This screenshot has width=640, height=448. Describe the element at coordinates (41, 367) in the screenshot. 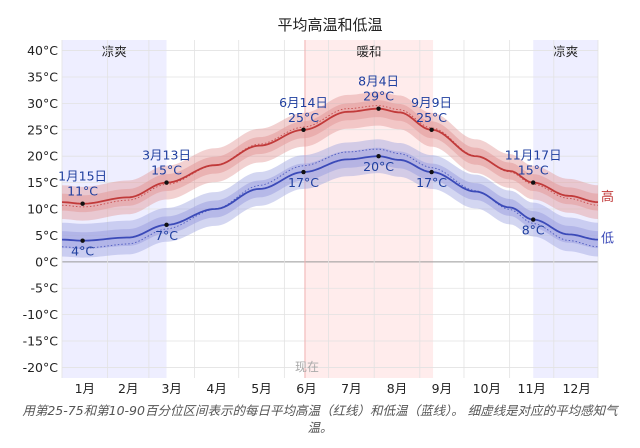

I see `y-tick-label: -20°C` at that location.